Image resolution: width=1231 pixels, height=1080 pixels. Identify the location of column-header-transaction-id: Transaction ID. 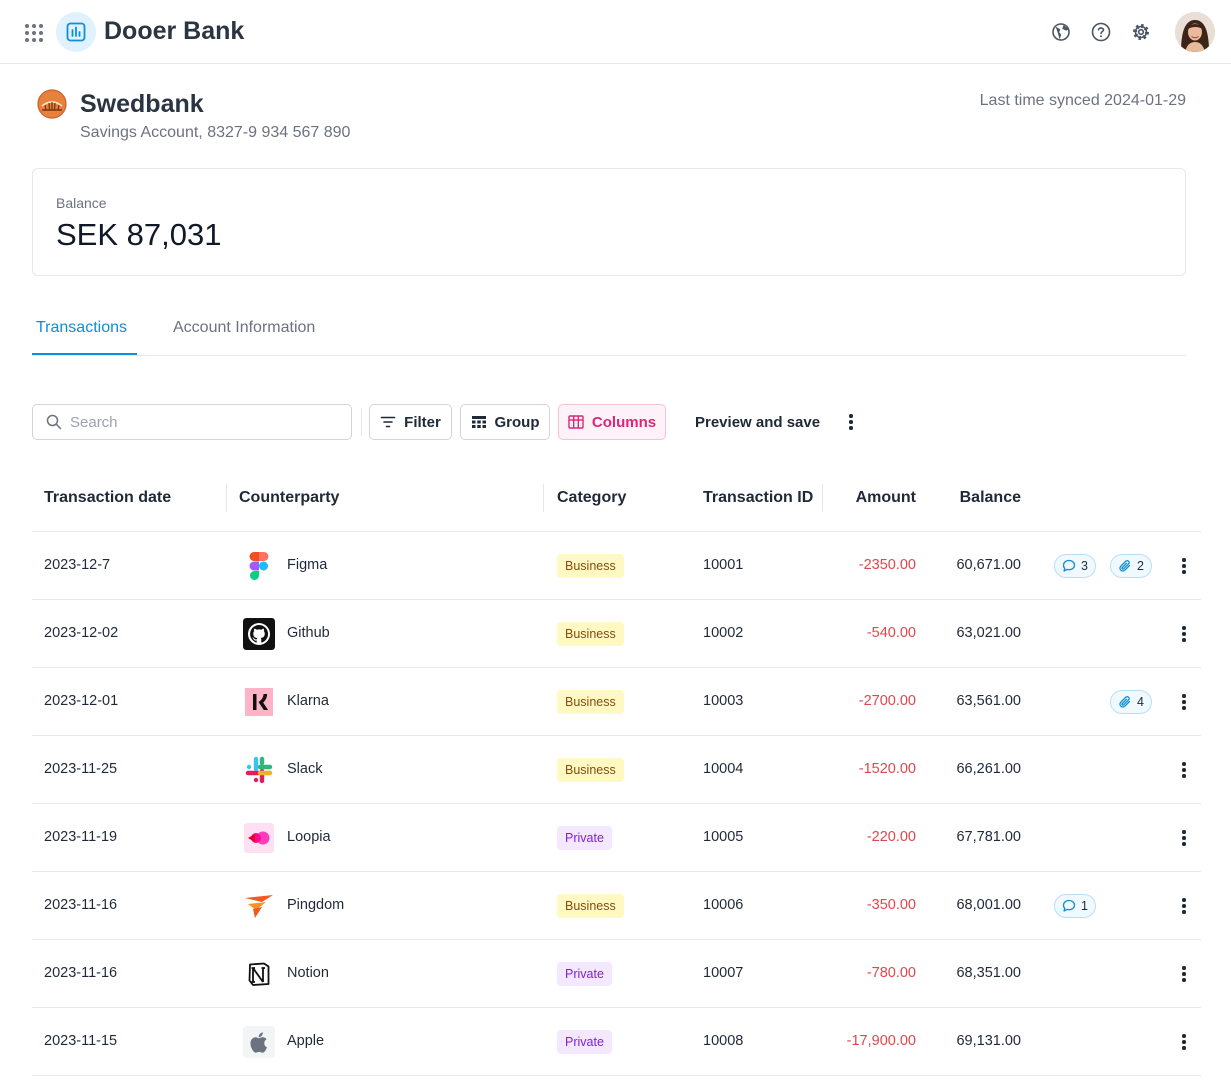
(758, 497).